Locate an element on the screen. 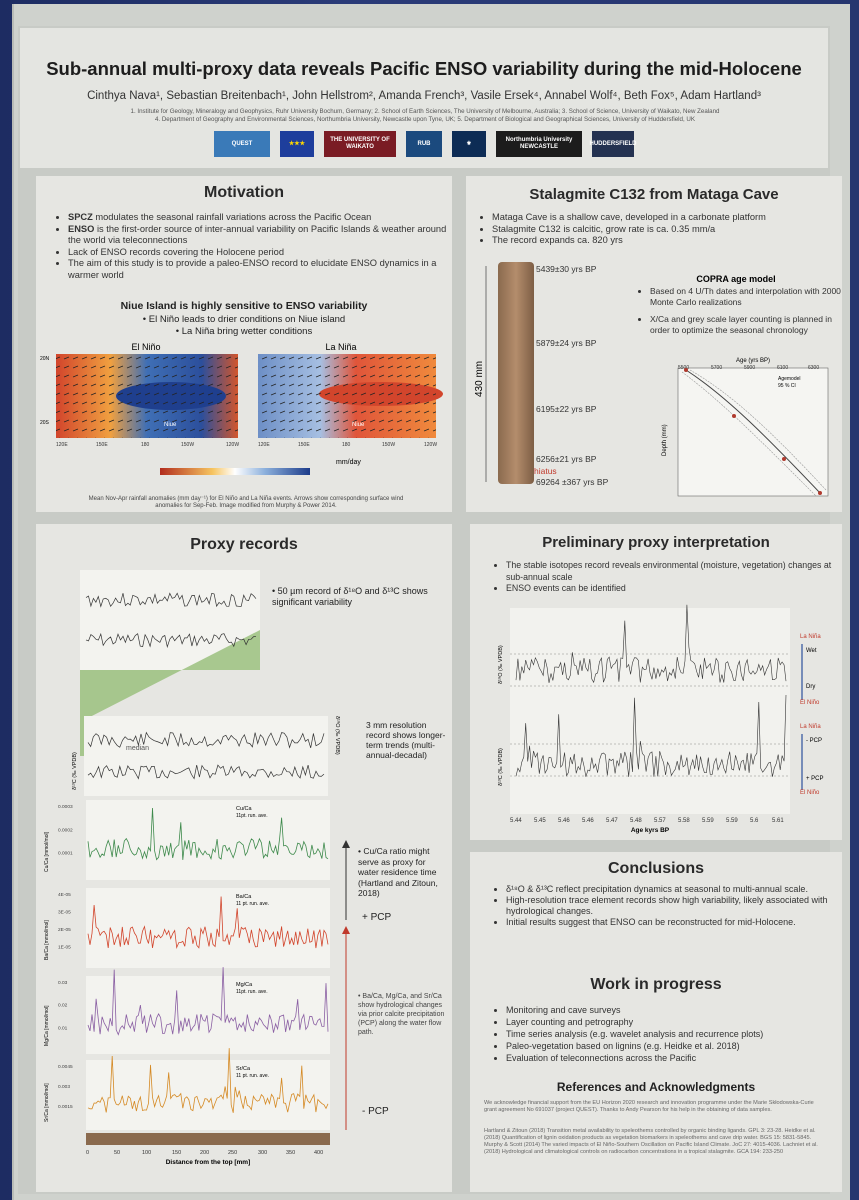 The height and width of the screenshot is (1200, 859). svg-text: 5.59 is located at coordinates (708, 821).